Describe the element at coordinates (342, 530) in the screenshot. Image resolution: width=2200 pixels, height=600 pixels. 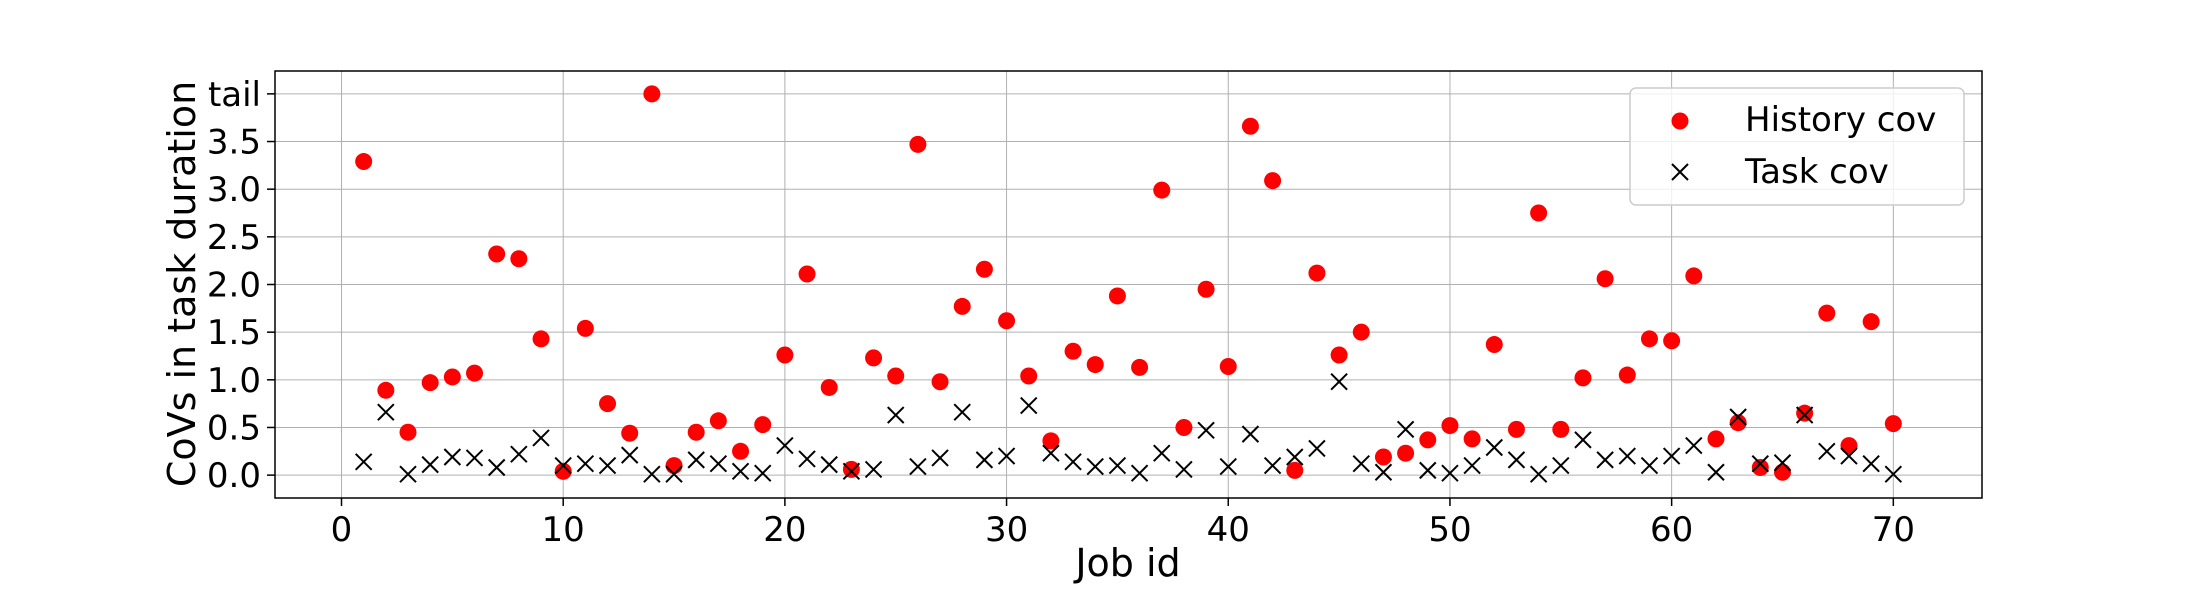
I see `x-tick-label: 0` at that location.